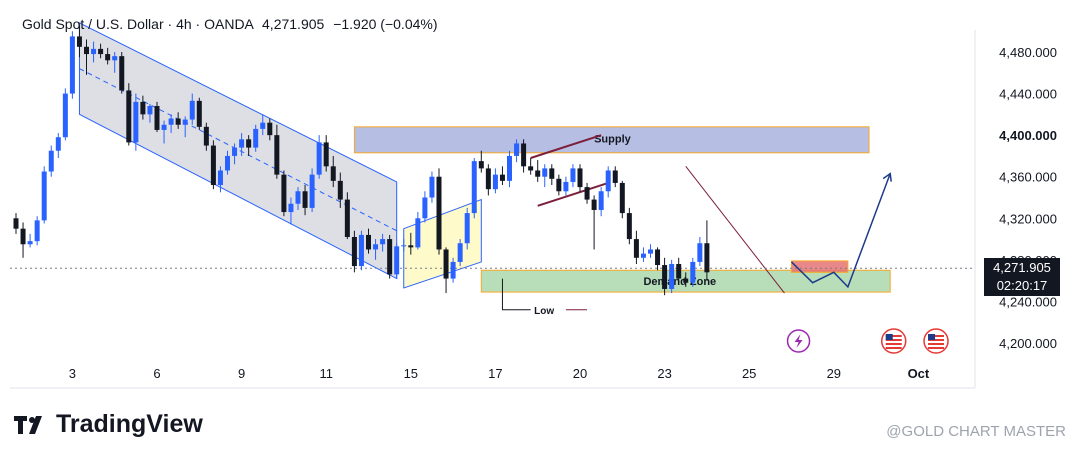  Describe the element at coordinates (326, 373) in the screenshot. I see `x-tick-label: 11` at that location.